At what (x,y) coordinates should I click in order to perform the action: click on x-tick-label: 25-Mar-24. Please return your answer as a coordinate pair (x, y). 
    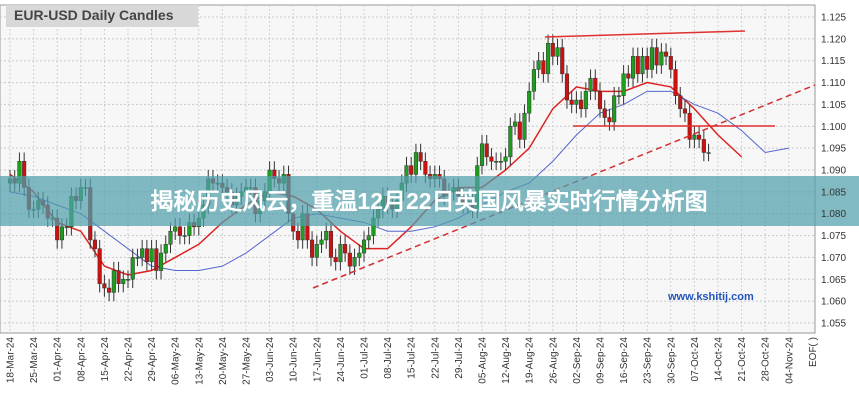
    Looking at the image, I should click on (34, 360).